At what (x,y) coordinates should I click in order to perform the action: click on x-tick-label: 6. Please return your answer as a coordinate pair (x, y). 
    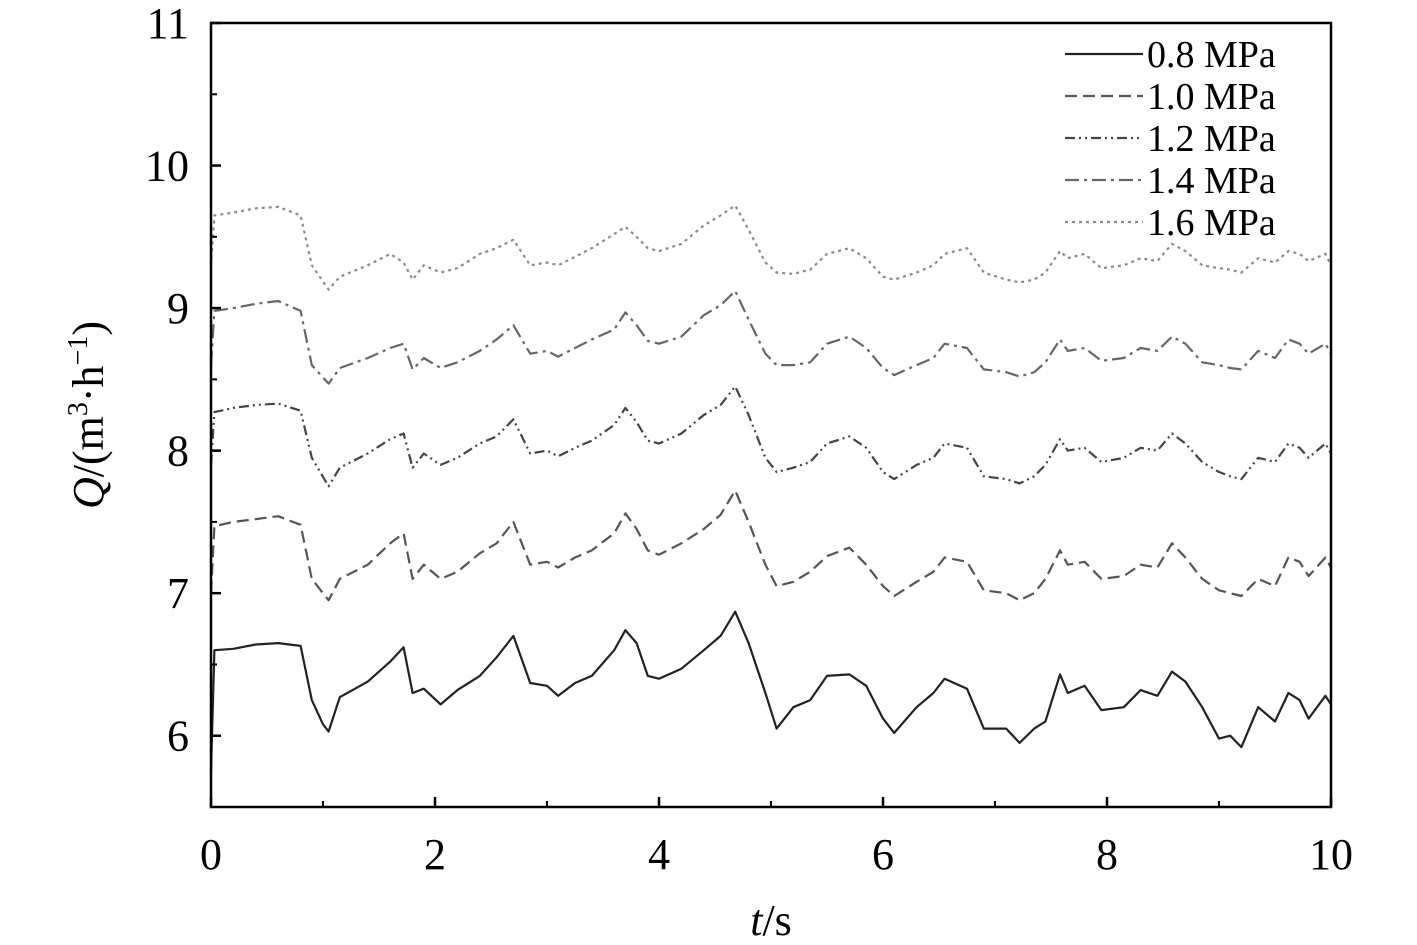
    Looking at the image, I should click on (883, 854).